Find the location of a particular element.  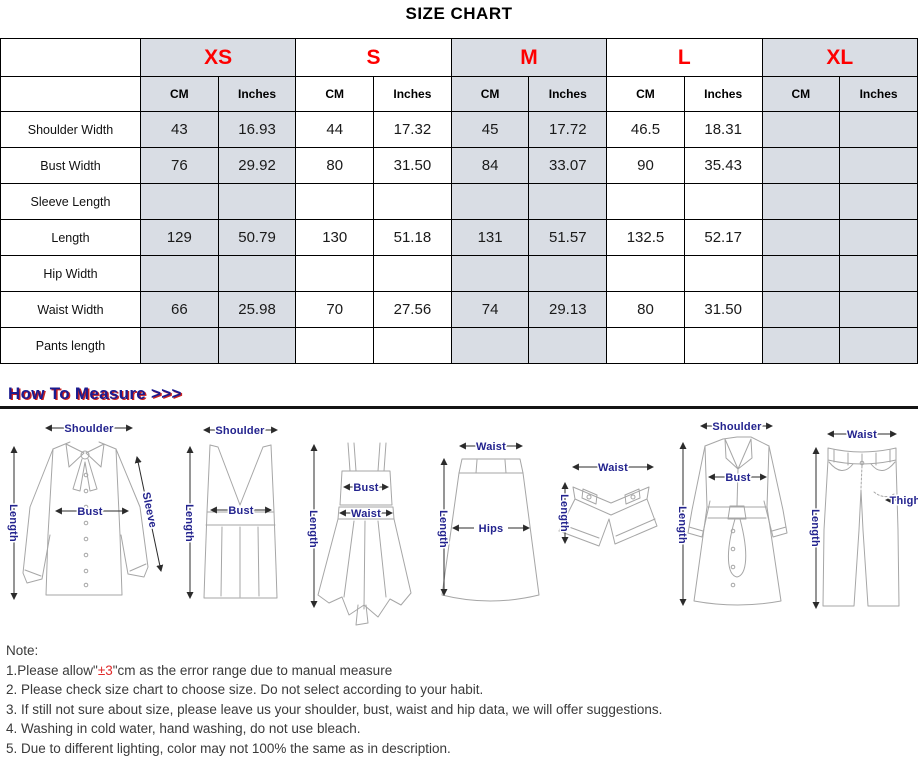

cell: 27.56 is located at coordinates (413, 310).